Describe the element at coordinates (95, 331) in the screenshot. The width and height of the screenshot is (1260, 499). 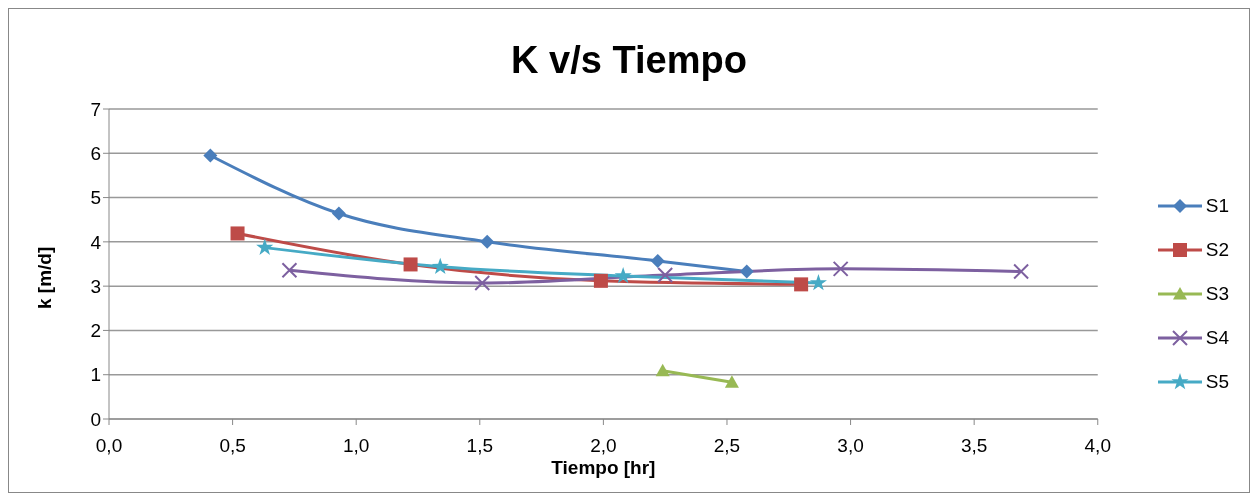
I see `y-tick-label: 2` at that location.